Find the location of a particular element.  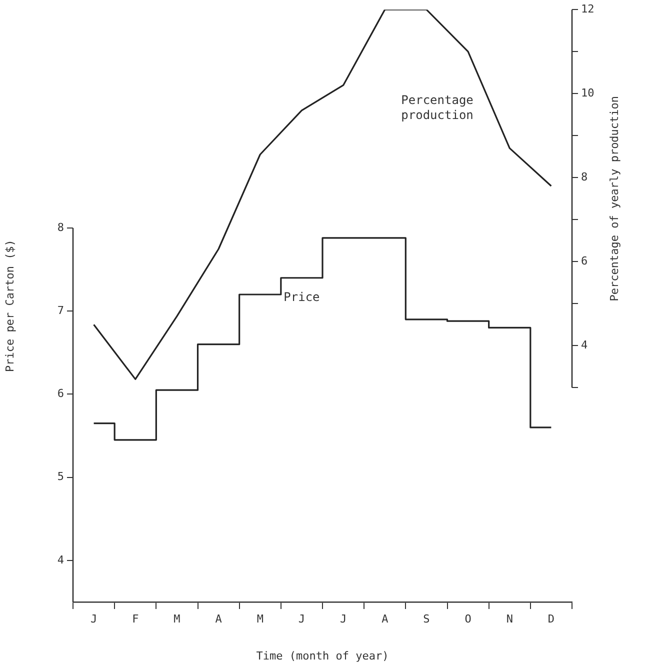

y-tick-label: 7 is located at coordinates (60, 310).